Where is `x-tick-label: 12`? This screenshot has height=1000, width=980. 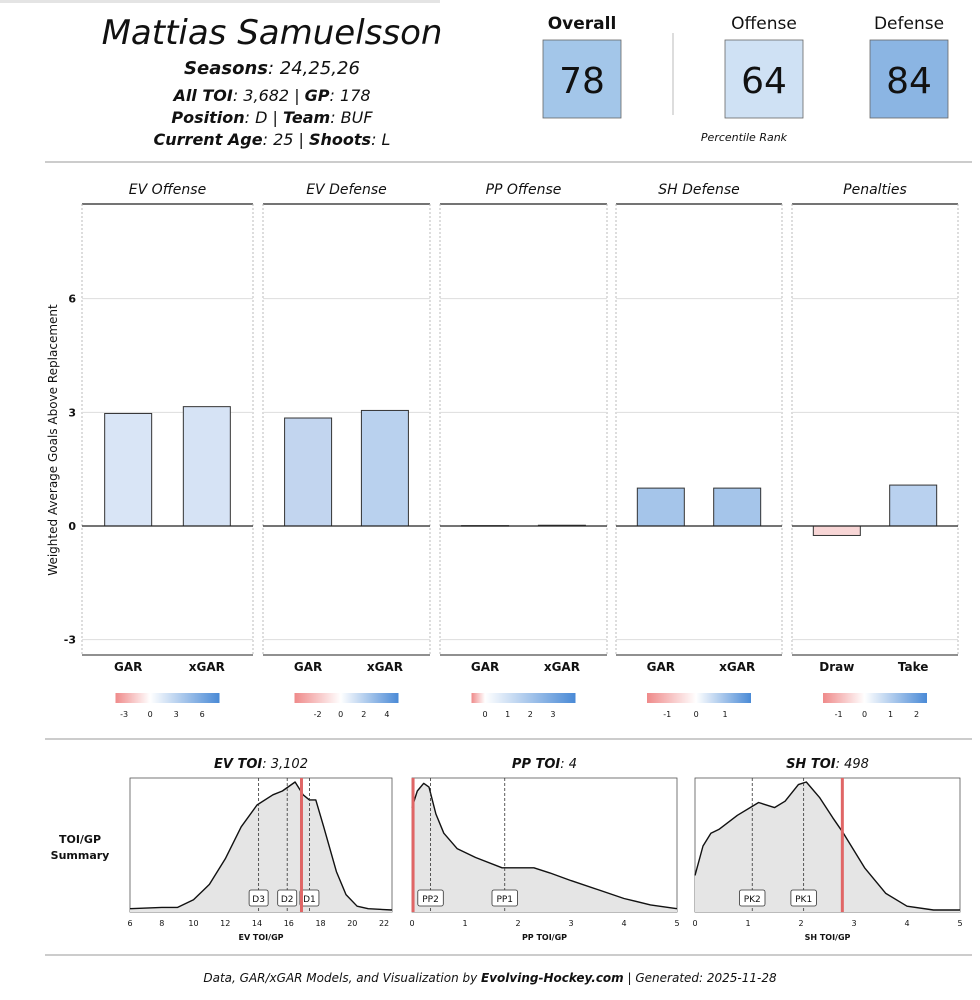 x-tick-label: 12 is located at coordinates (225, 923).